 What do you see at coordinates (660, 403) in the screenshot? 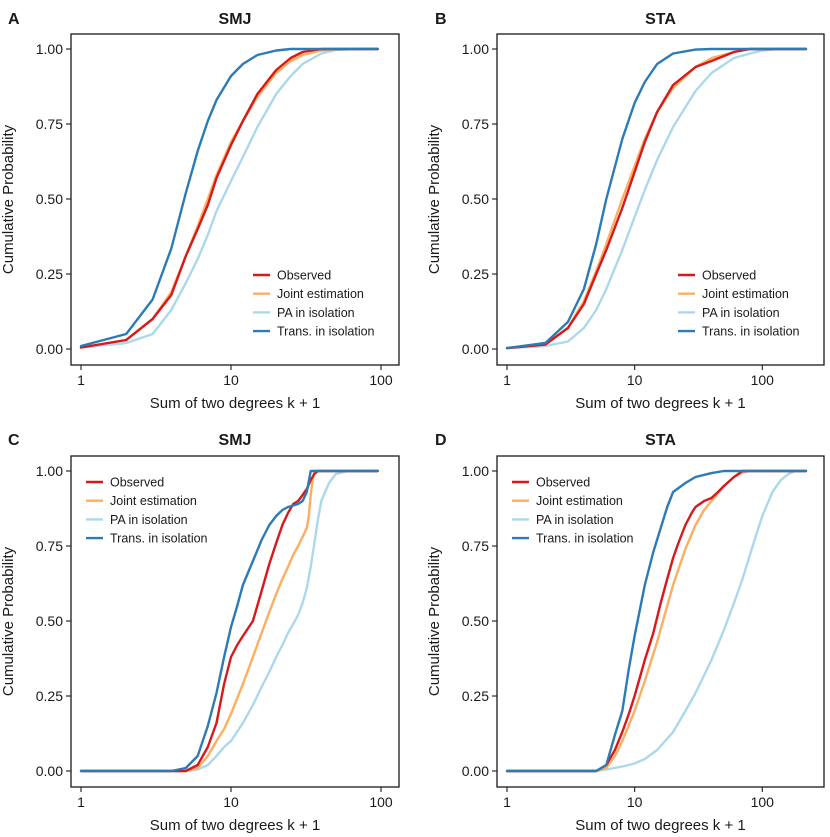
I see `panel-b-x-axis-label: Sum of two degrees k + 1` at bounding box center [660, 403].